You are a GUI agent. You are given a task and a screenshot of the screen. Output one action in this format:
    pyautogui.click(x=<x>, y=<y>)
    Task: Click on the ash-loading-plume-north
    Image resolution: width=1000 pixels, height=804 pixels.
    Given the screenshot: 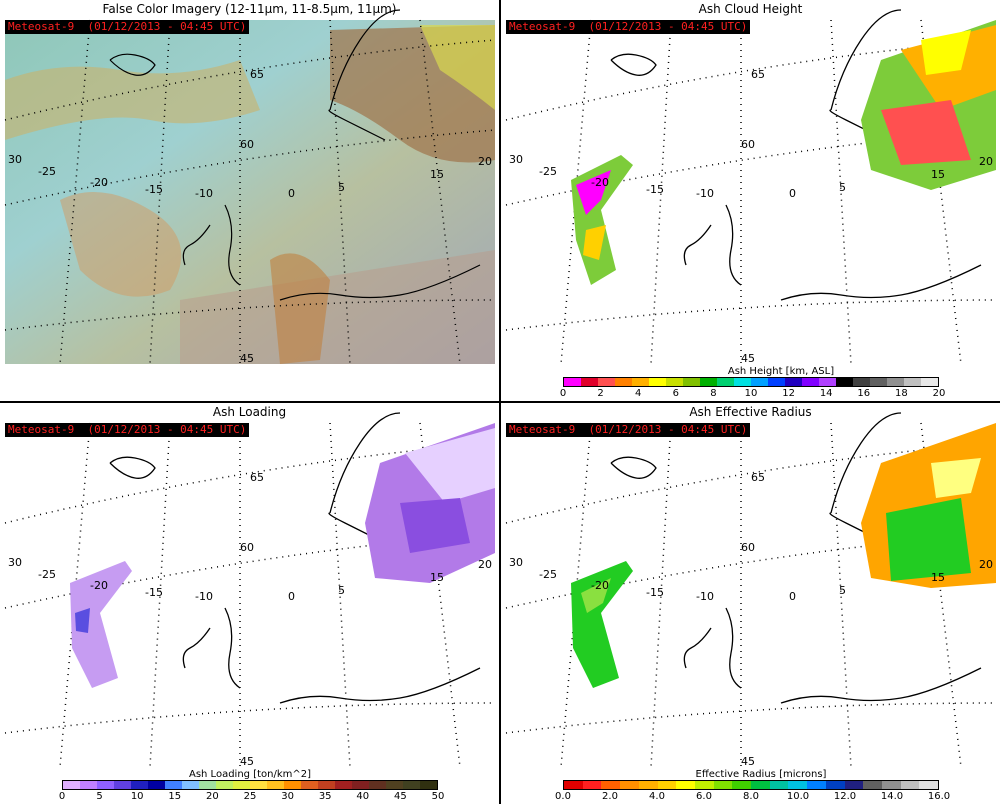 What is the action you would take?
    pyautogui.click(x=430, y=503)
    